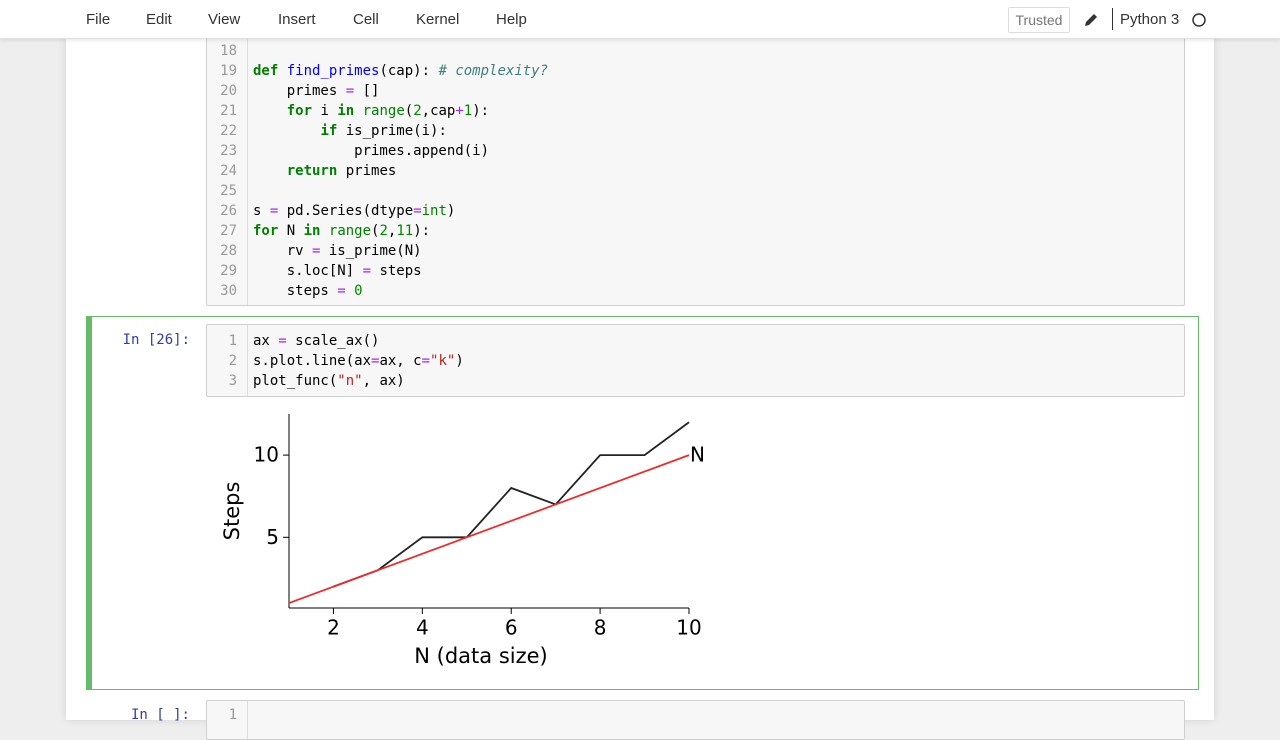 Image resolution: width=1280 pixels, height=740 pixels. I want to click on y-tick-label: 5, so click(272, 537).